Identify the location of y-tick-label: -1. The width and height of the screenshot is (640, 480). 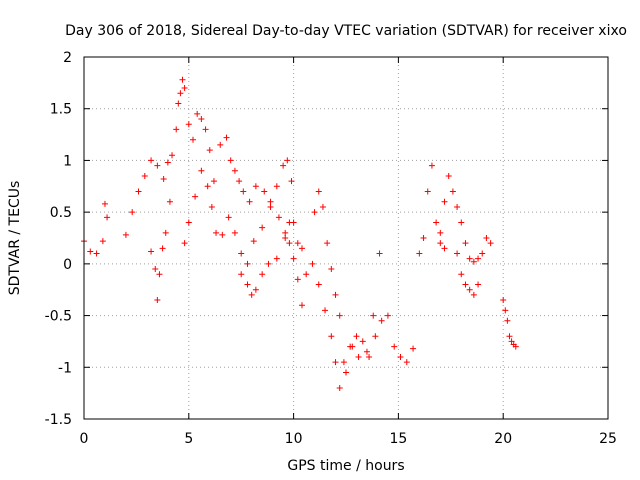
(65, 368).